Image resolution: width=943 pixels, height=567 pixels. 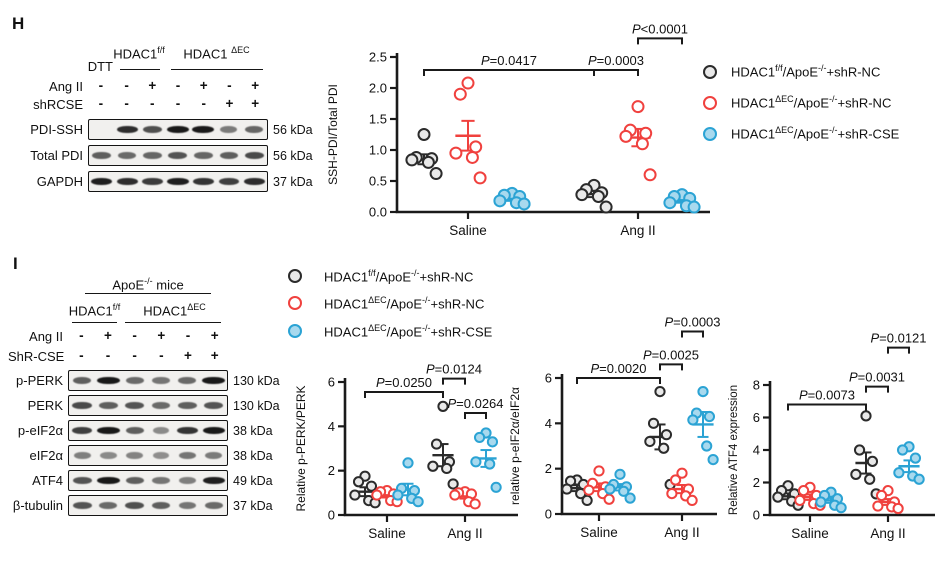 I want to click on legend-label: HDAC1ΔEC/ApoE-/-+shR-CSE, so click(x=408, y=330).